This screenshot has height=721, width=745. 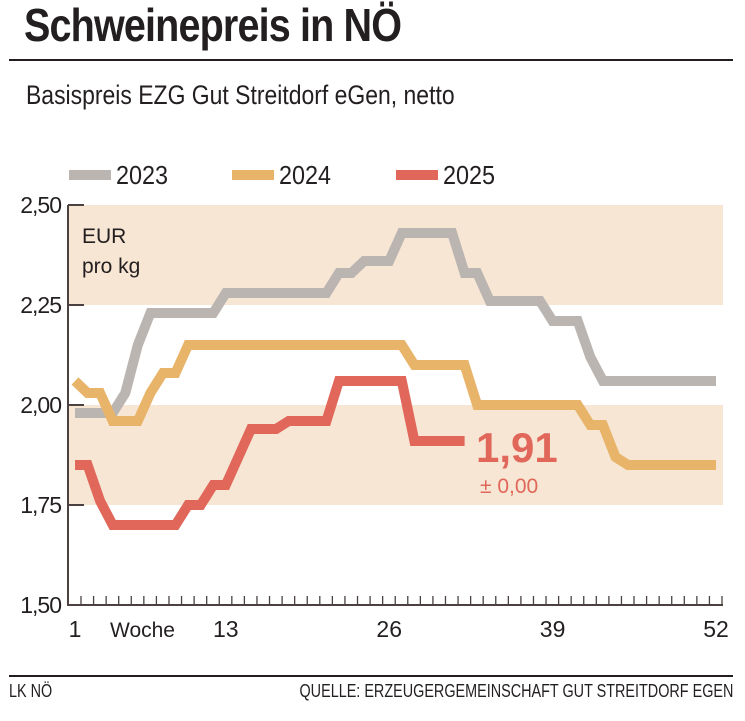 I want to click on series-line-2025, so click(x=270, y=453).